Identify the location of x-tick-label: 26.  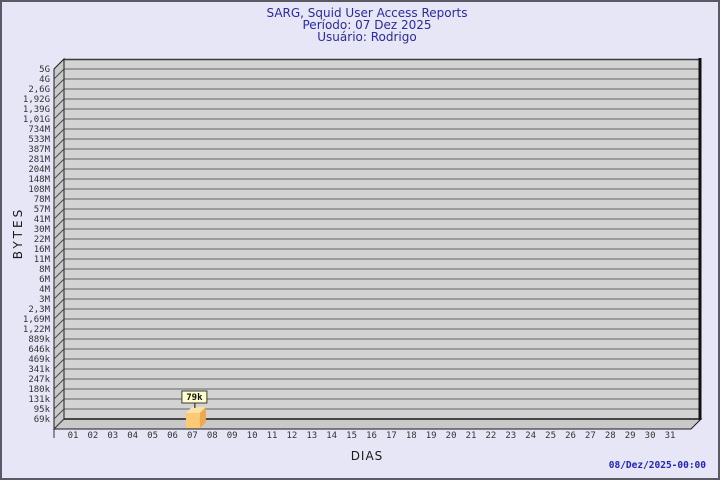
(570, 436).